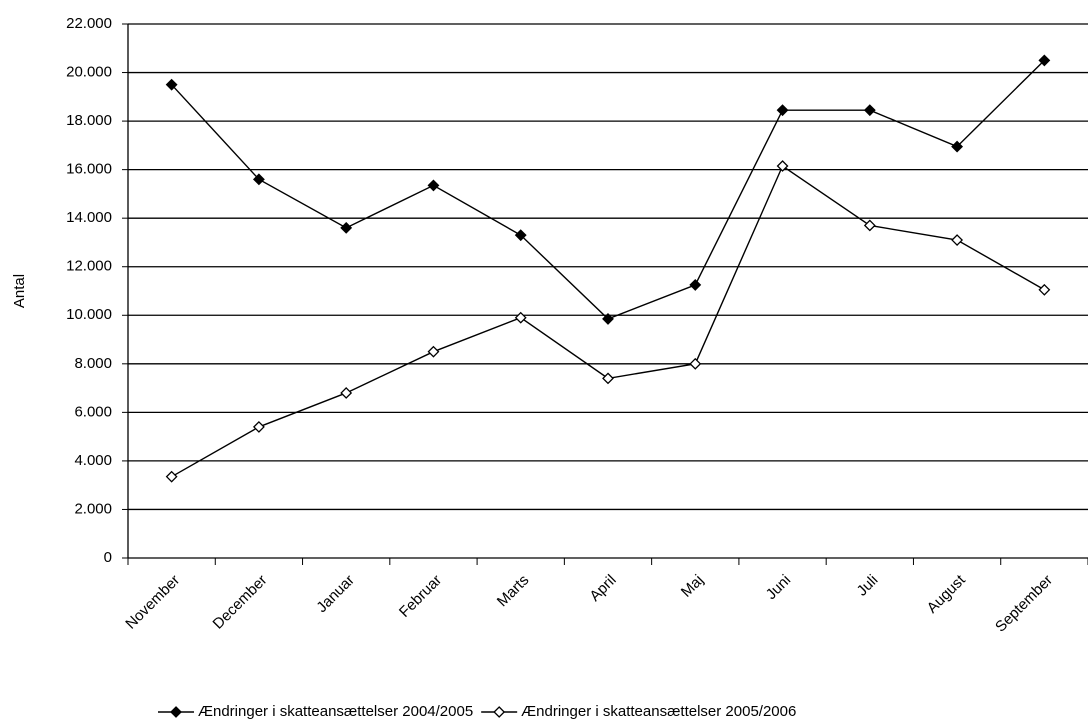 This screenshot has width=1088, height=722. What do you see at coordinates (108, 557) in the screenshot?
I see `y-tick-label: 0` at bounding box center [108, 557].